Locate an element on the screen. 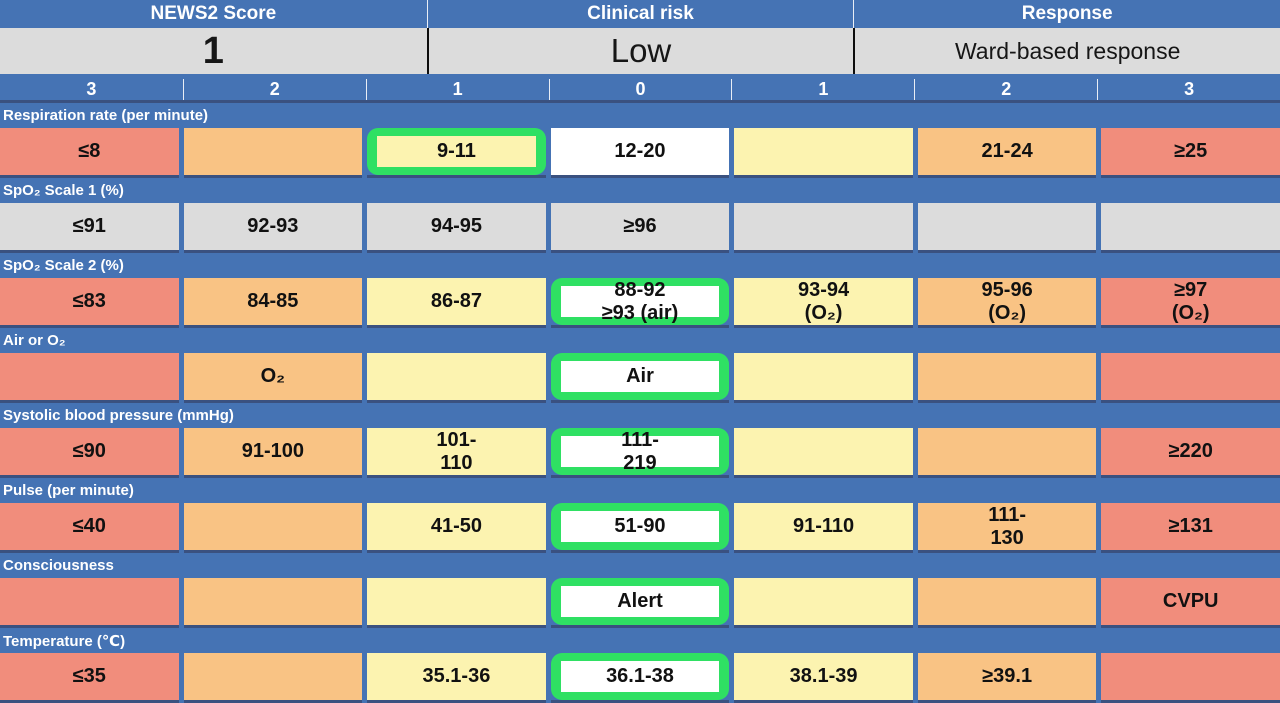 This screenshot has height=703, width=1280. systolic-bp-cell-0: ≤90 is located at coordinates (89, 453).